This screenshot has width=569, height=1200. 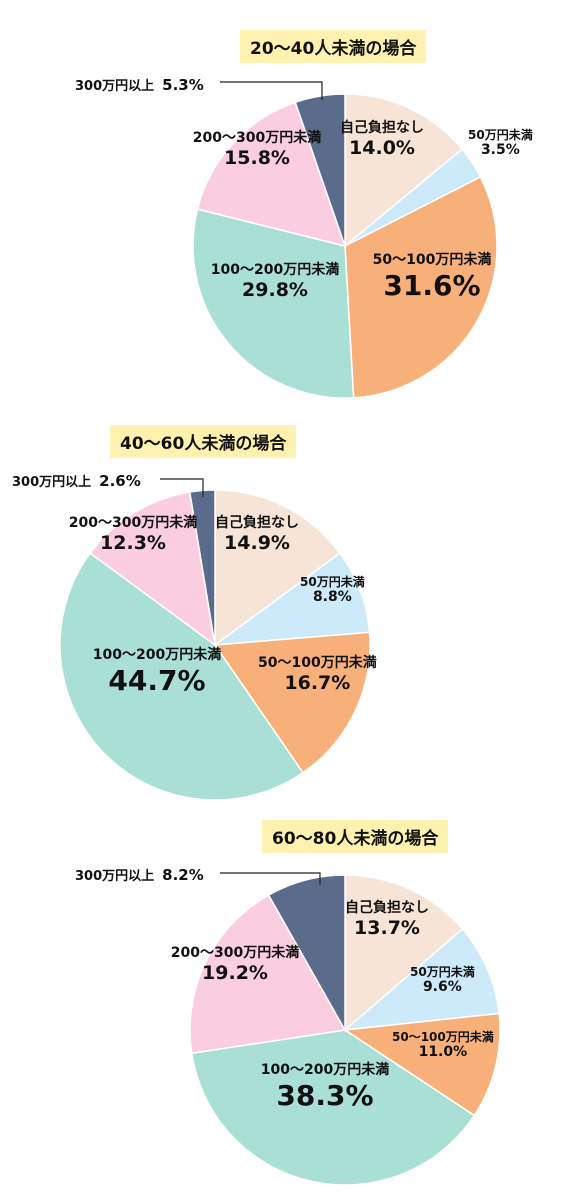 What do you see at coordinates (139, 85) in the screenshot?
I see `slice-label-over-300: 300万円以上 5.3%` at bounding box center [139, 85].